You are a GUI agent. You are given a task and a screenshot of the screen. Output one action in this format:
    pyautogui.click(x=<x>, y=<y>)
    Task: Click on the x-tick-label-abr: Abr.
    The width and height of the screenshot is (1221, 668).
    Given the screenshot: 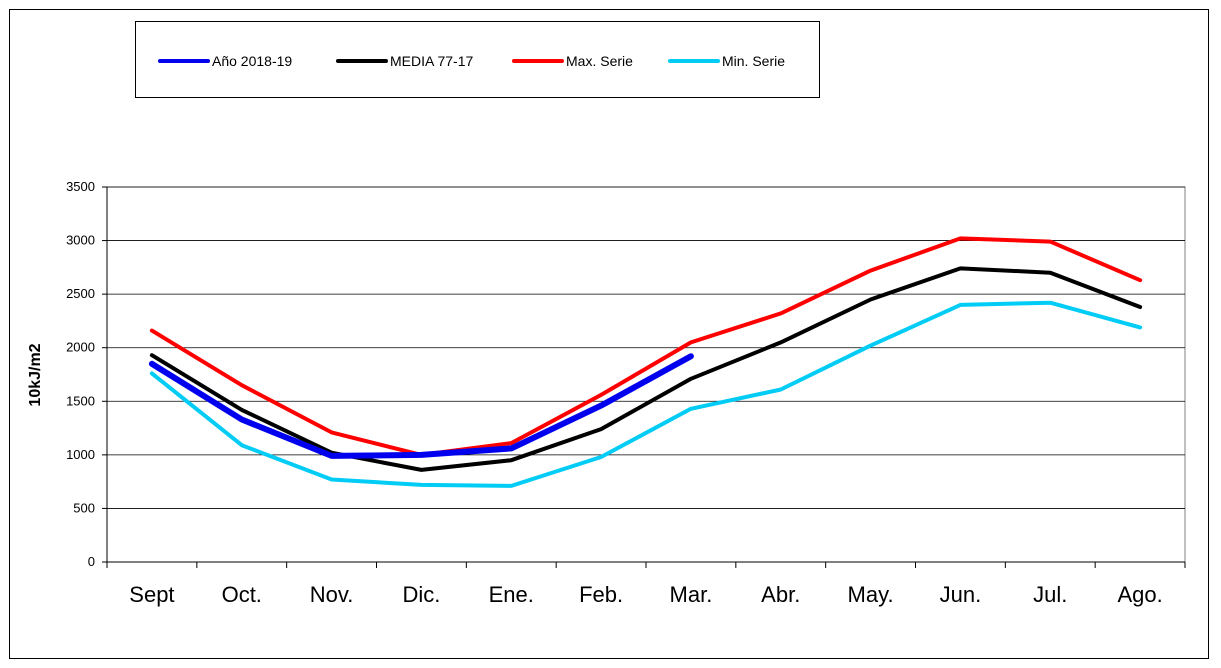 What is the action you would take?
    pyautogui.click(x=780, y=594)
    